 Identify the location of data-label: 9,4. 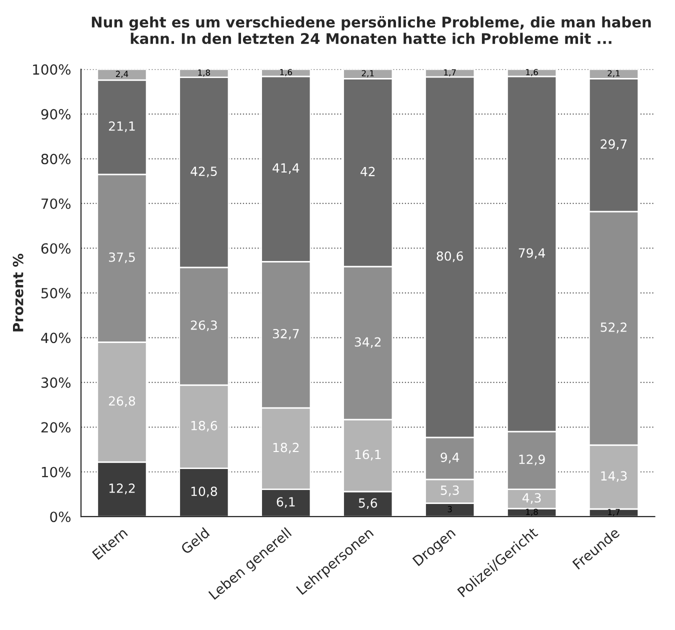
(450, 458).